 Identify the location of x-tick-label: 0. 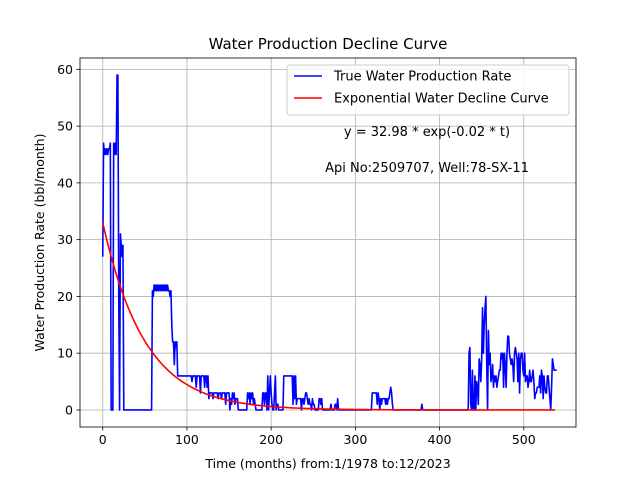
(103, 439).